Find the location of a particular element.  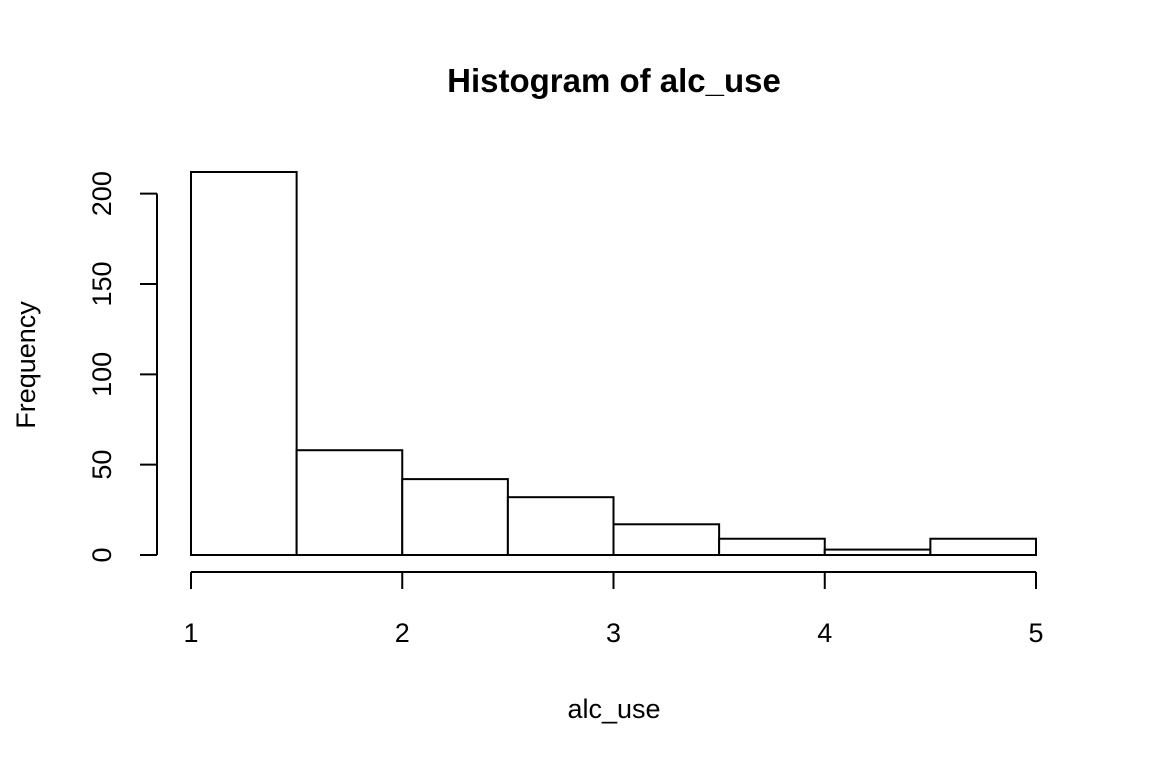

x-tick-label-3: 4 is located at coordinates (824, 633).